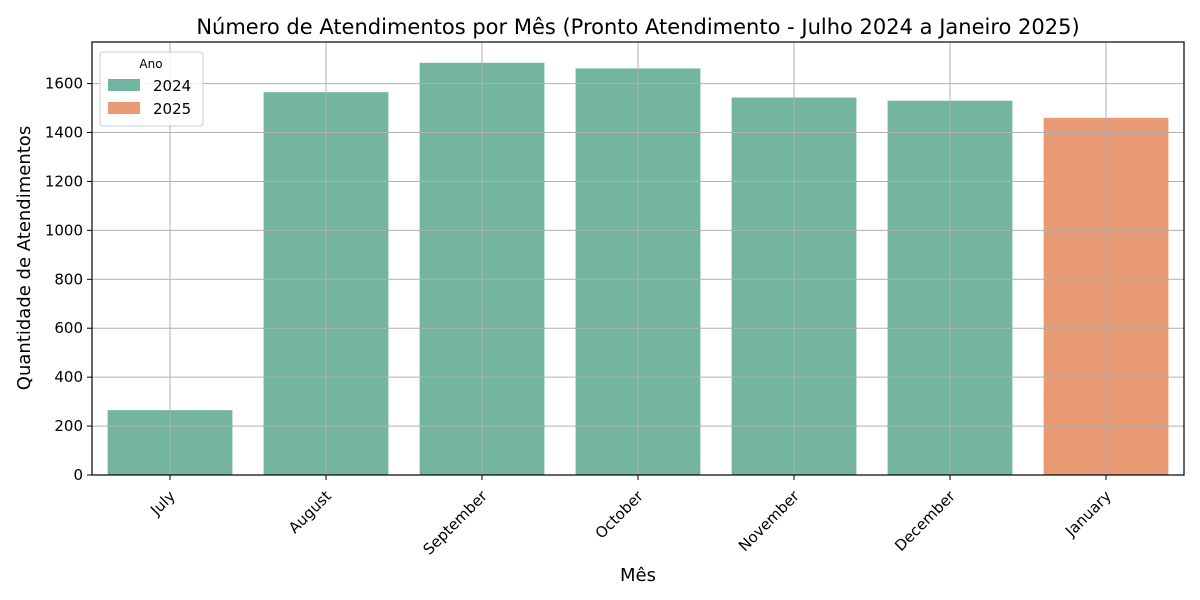 The width and height of the screenshot is (1200, 600). Describe the element at coordinates (64, 181) in the screenshot. I see `y-tick-label: 1200` at that location.